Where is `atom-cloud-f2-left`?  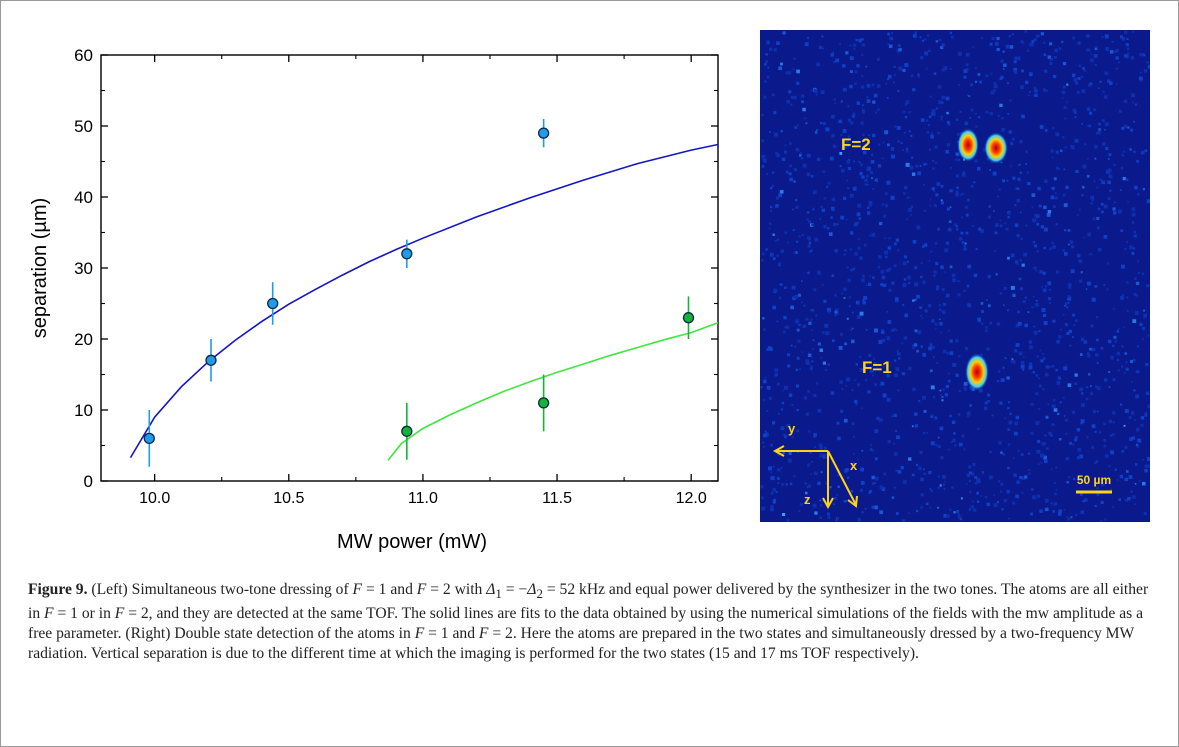
atom-cloud-f2-left is located at coordinates (968, 145).